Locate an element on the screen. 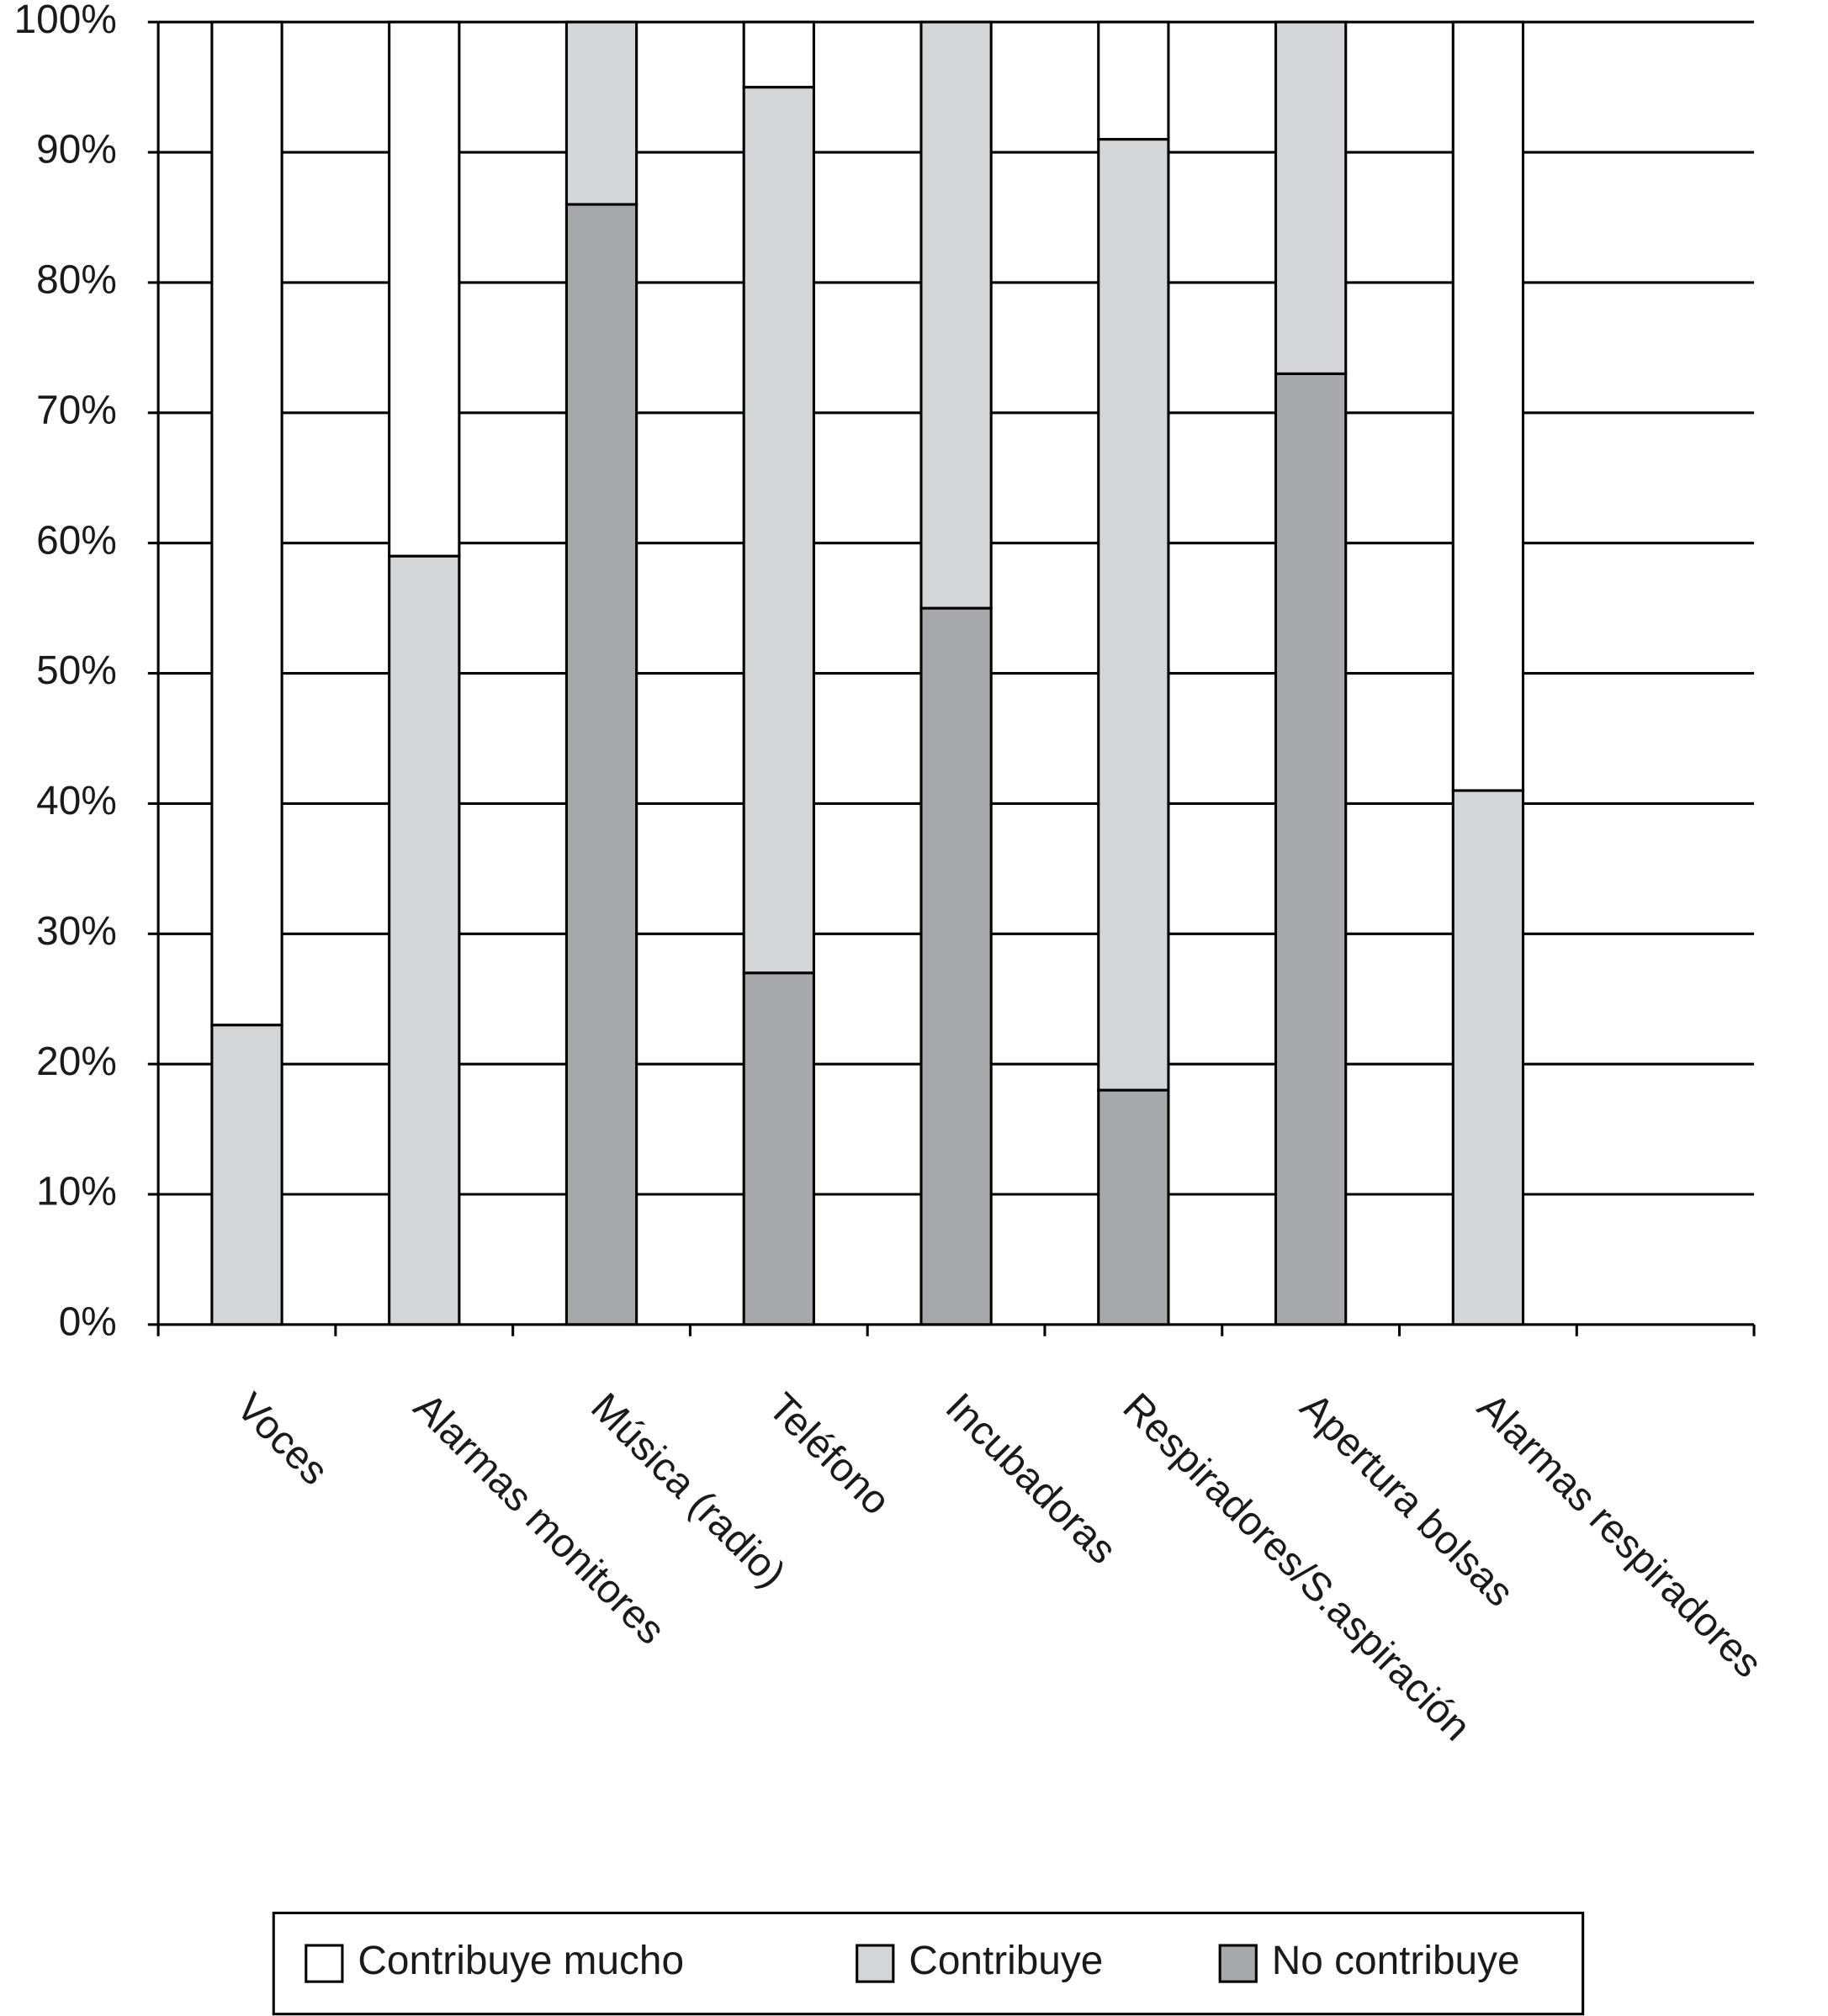  legend-label: Contribuye mucho is located at coordinates (521, 1961).